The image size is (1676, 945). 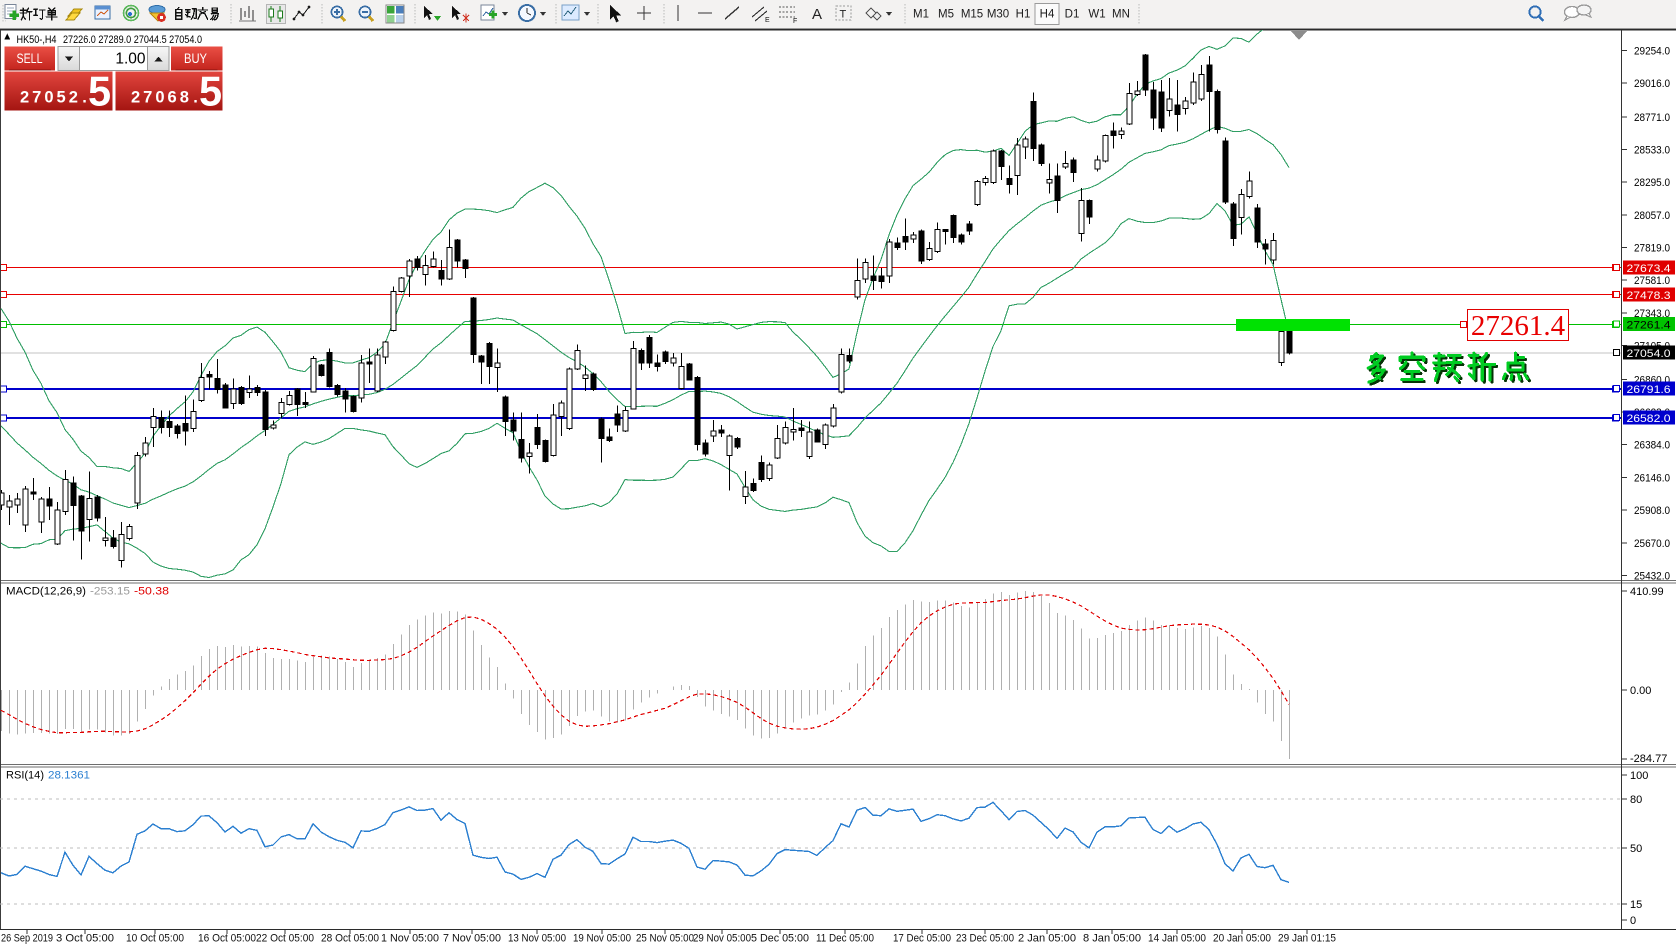 I want to click on svg-text: MACD(12,26,9), so click(x=46, y=592).